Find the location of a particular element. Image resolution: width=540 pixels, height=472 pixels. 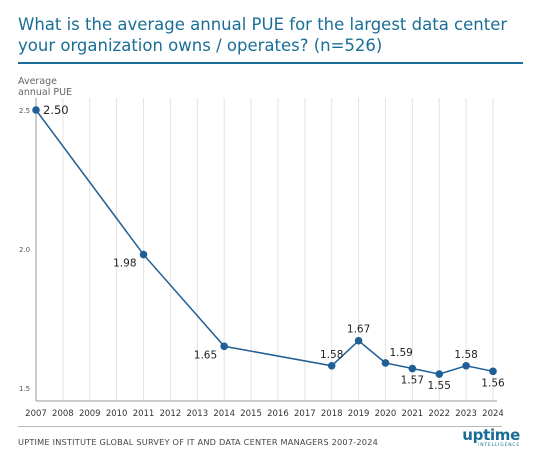

x-tick-label-2009: 2009 is located at coordinates (90, 414).